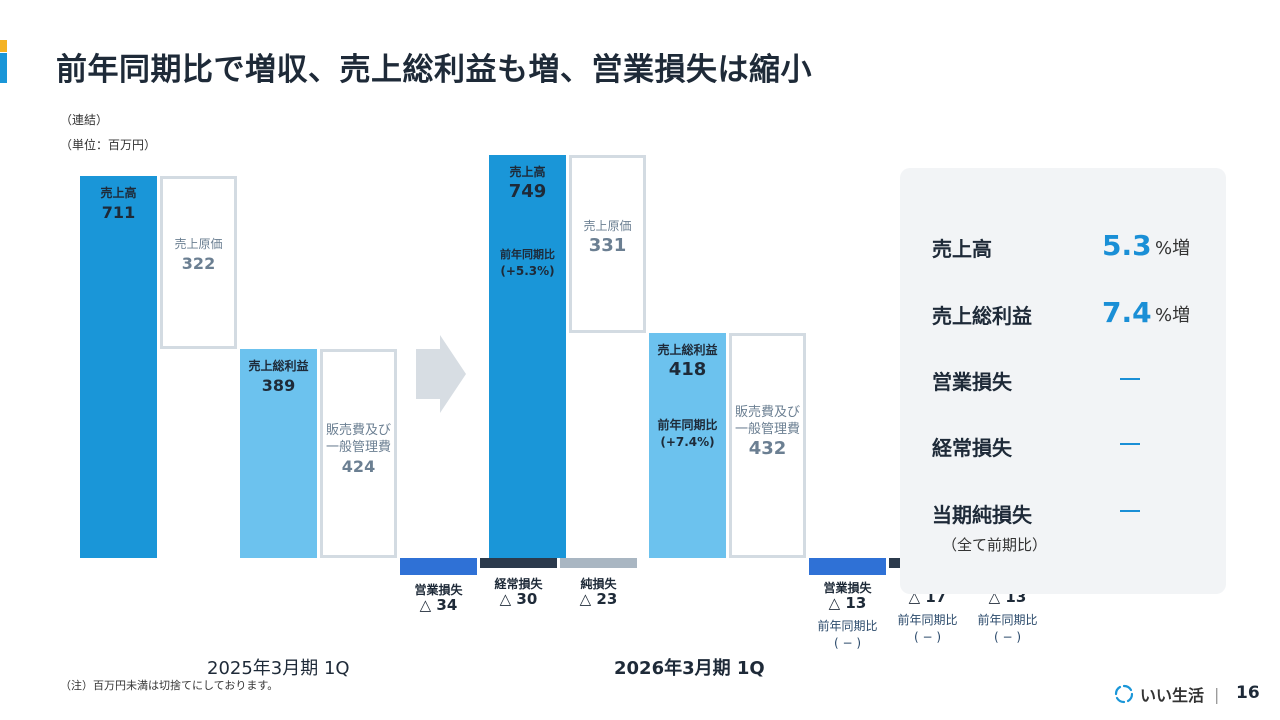 Image resolution: width=1280 pixels, height=720 pixels. Describe the element at coordinates (108, 145) in the screenshot. I see `note-unit: （単位：百万円）` at that location.